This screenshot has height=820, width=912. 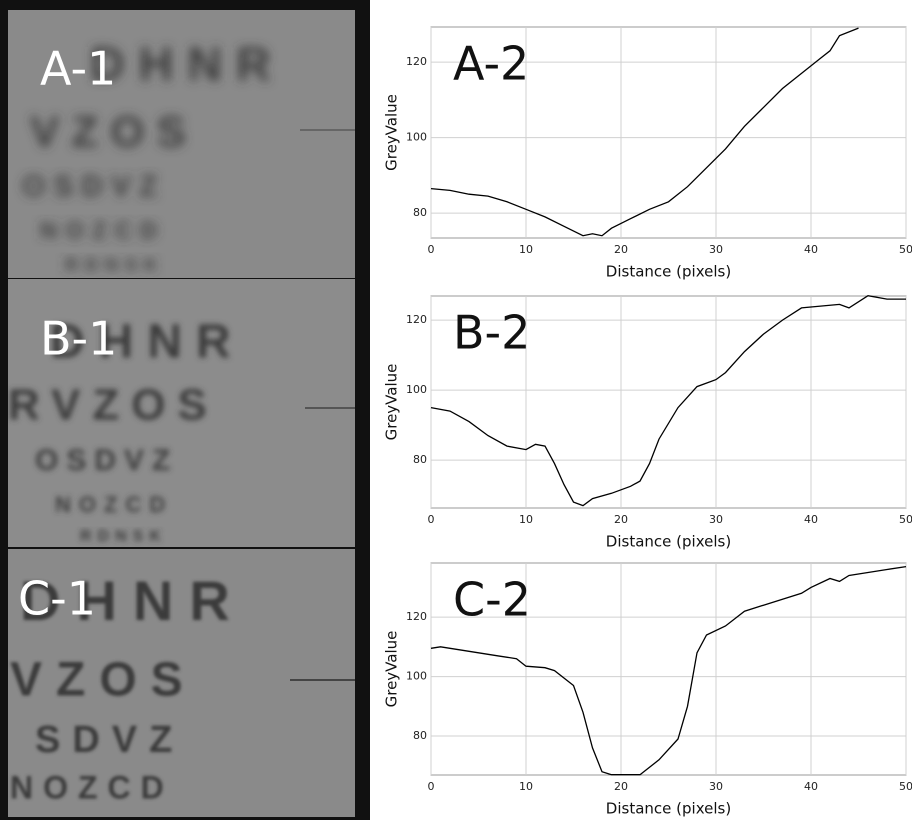 I want to click on photo-panel: DHNR VZOS OSDVZ NOZCD RDNSK A-1, so click(x=153, y=157).